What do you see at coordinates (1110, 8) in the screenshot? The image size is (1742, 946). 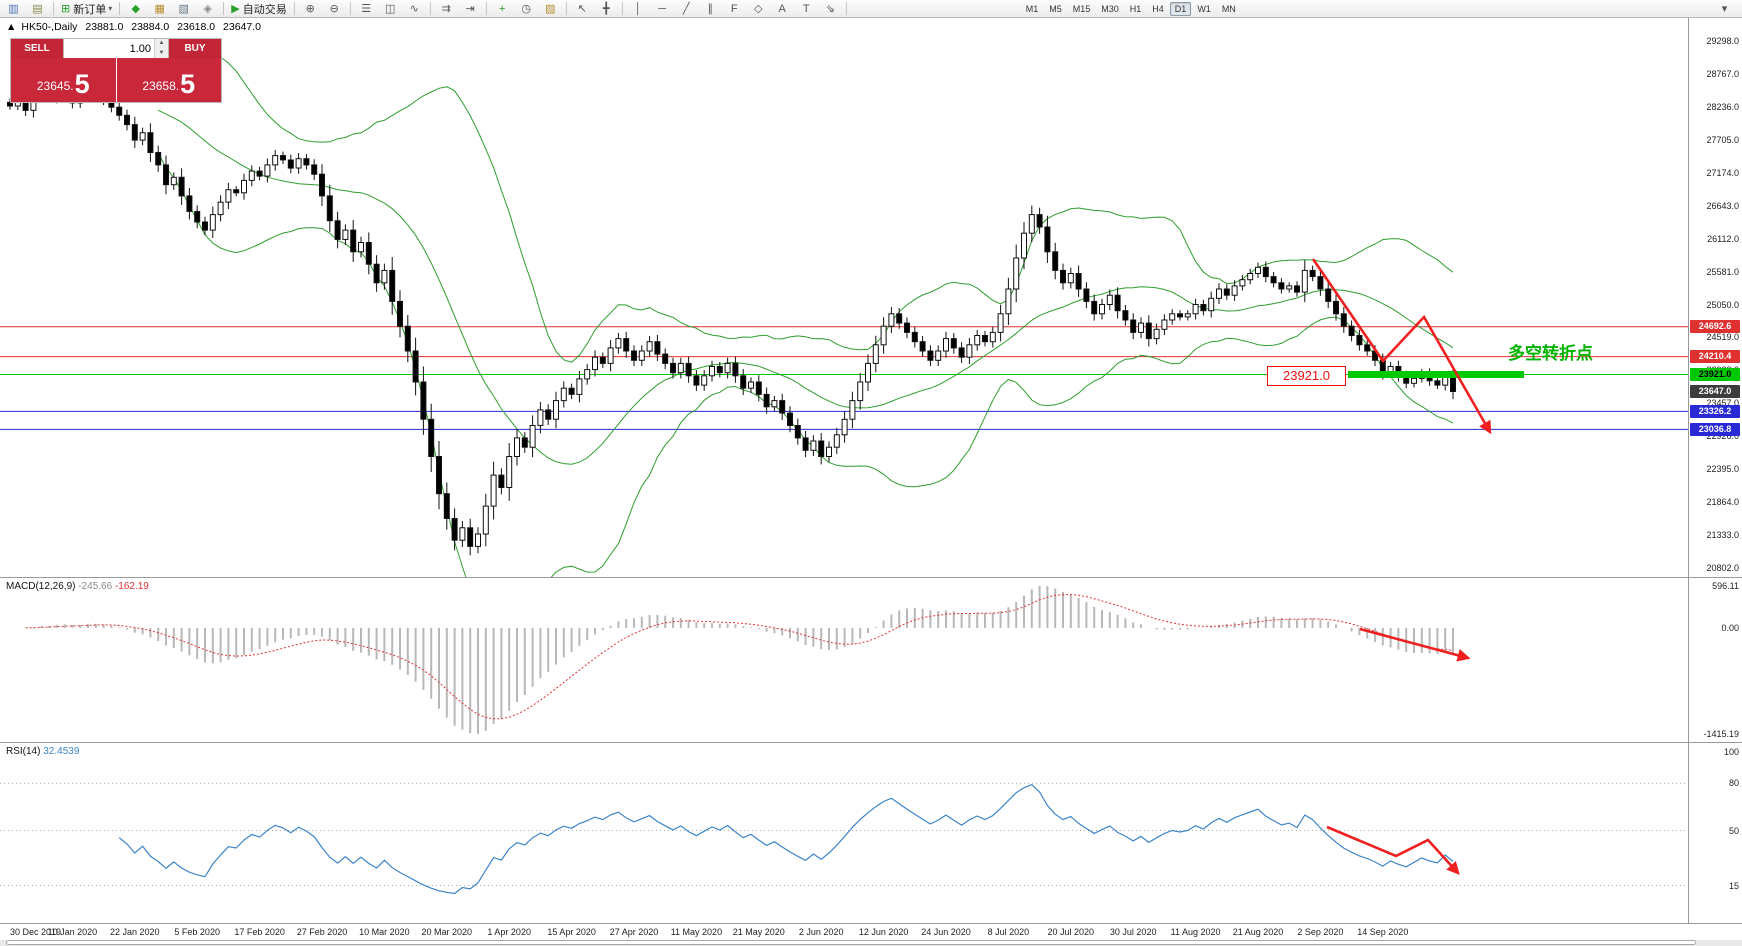 I see `timeframe-m30-button: M30` at bounding box center [1110, 8].